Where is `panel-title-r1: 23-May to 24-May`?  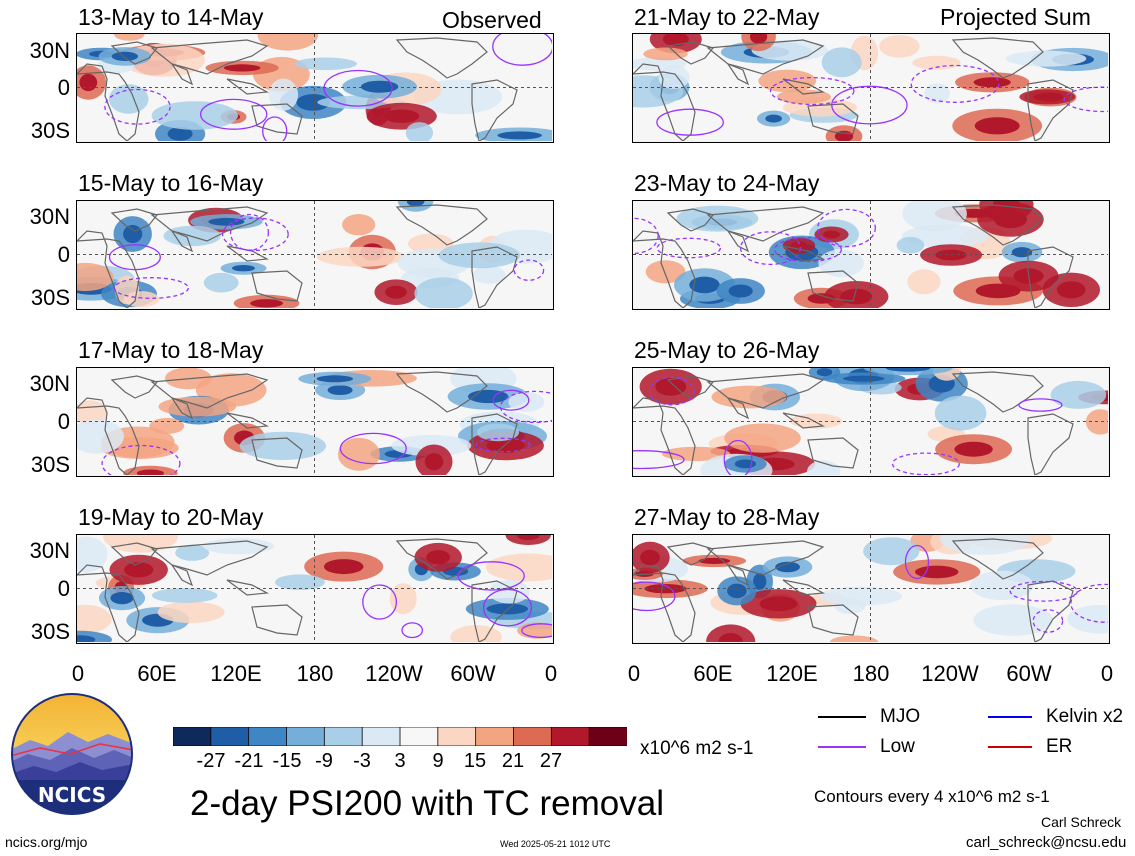 panel-title-r1: 23-May to 24-May is located at coordinates (727, 183).